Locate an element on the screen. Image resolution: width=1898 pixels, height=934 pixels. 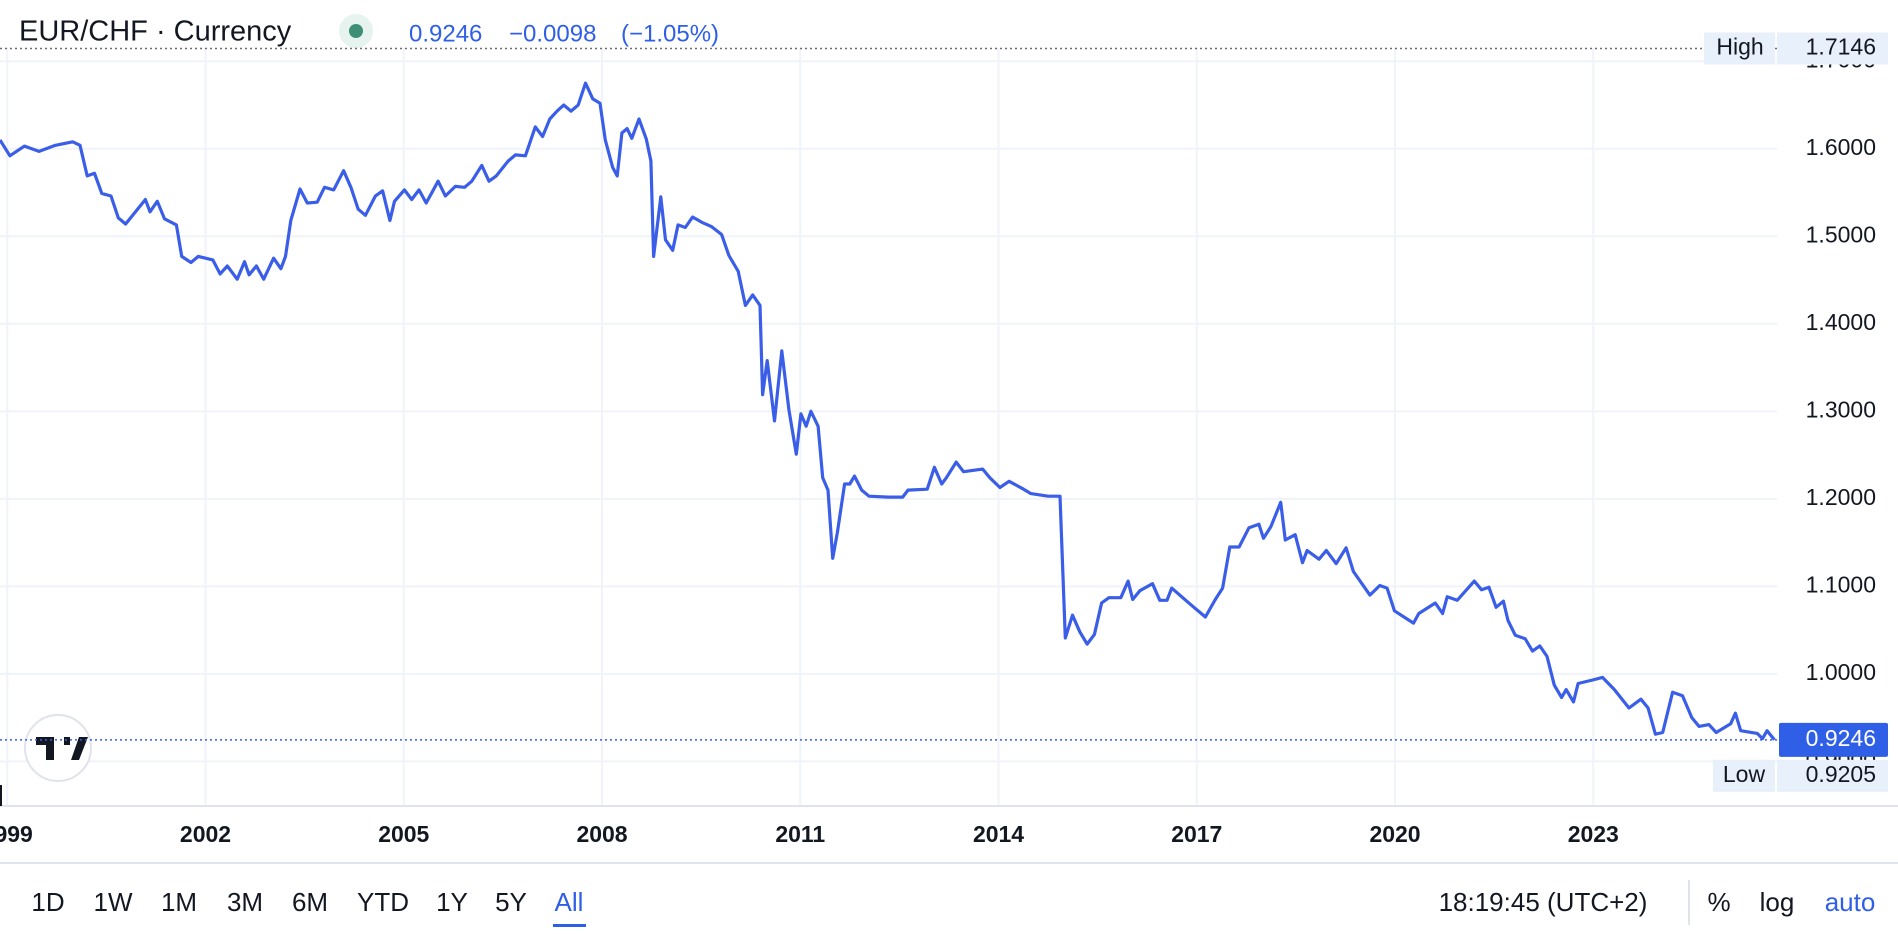
y-tick-label: 1.1000 is located at coordinates (1841, 584).